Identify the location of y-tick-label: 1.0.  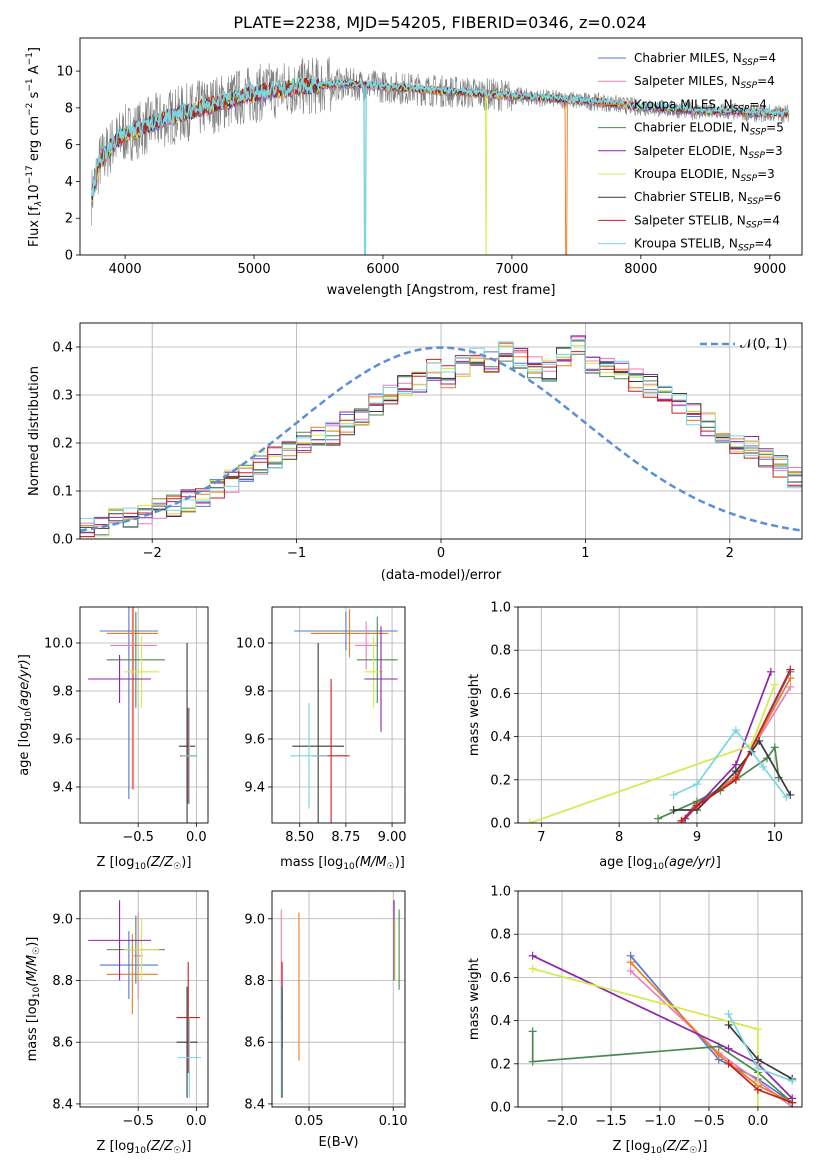
(500, 892).